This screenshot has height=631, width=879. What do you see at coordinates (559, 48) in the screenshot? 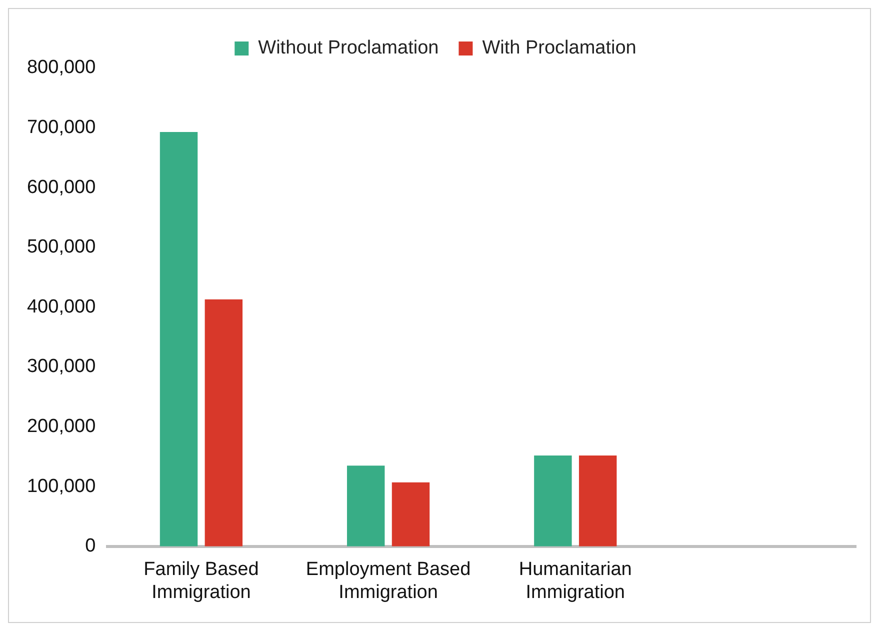
I see `legend-label: With Proclamation` at bounding box center [559, 48].